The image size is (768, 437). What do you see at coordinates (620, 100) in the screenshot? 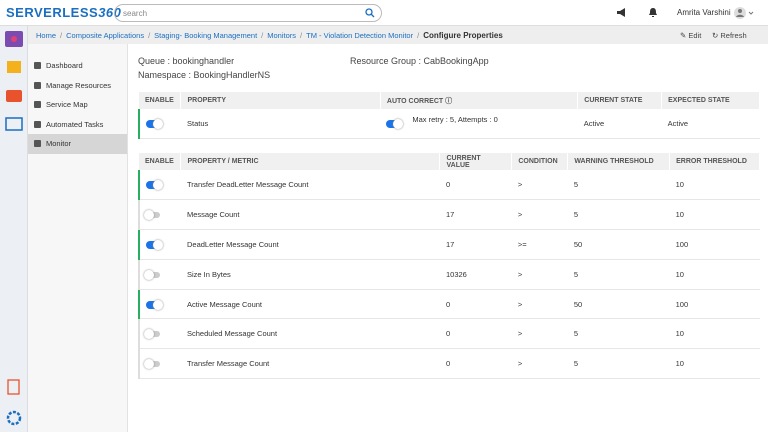
I see `column-header: CURRENT STATE` at bounding box center [620, 100].